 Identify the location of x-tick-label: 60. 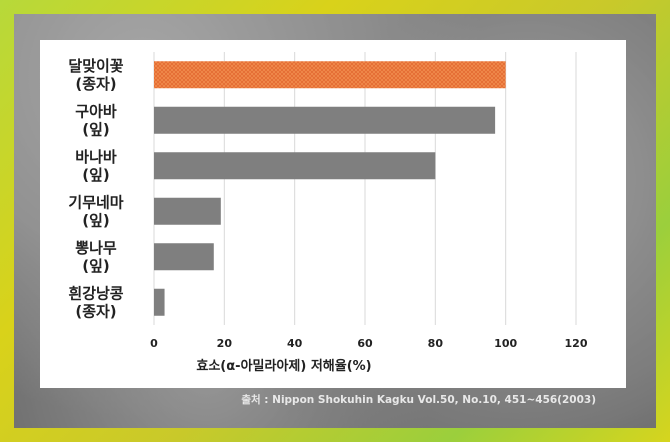
(365, 343).